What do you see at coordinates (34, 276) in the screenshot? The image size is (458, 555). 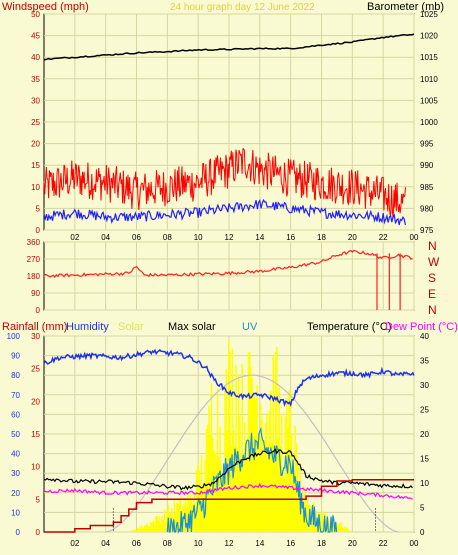 I see `dir-ytick-label: 180` at bounding box center [34, 276].